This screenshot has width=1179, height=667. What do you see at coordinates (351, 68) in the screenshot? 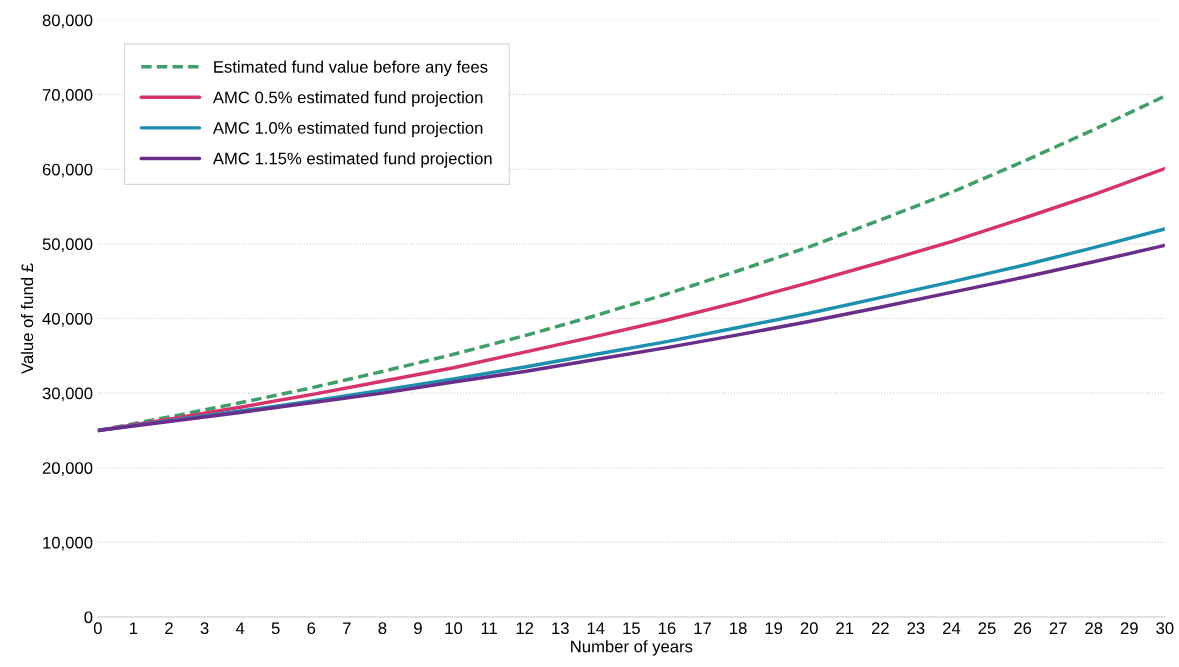
I see `legend-label: Estimated fund value before any fees` at bounding box center [351, 68].